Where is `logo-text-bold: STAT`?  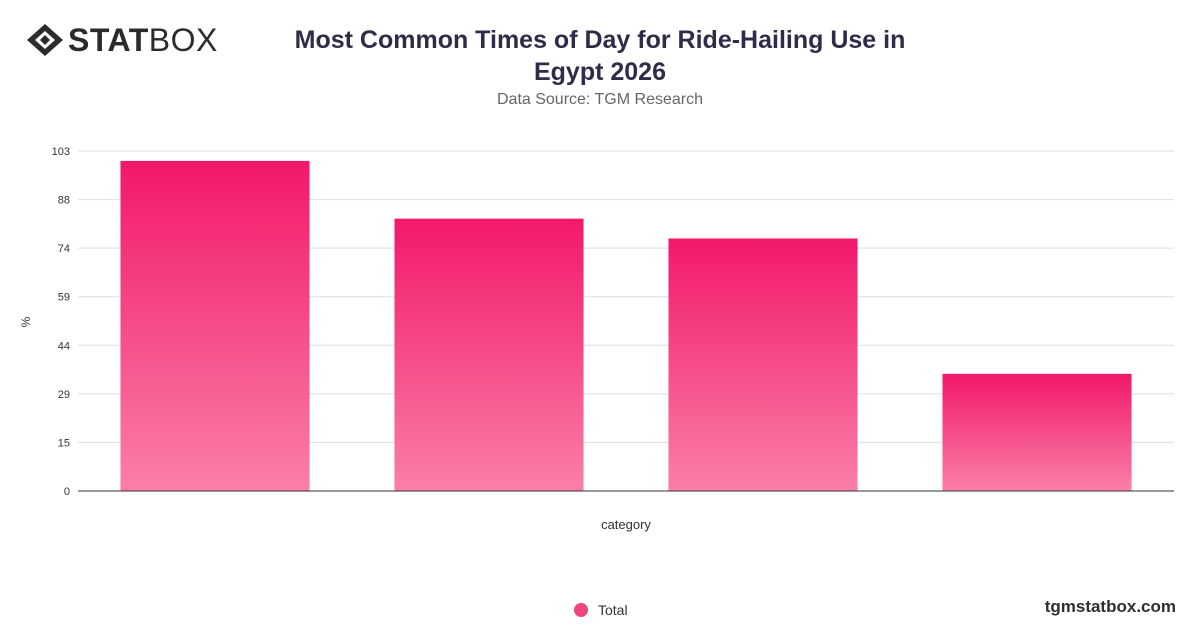 logo-text-bold: STAT is located at coordinates (108, 40).